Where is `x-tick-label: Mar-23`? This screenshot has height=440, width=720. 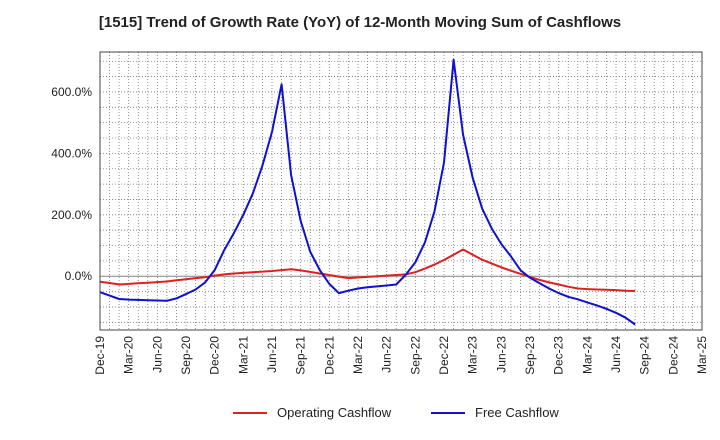
x-tick-label: Mar-23 is located at coordinates (473, 355).